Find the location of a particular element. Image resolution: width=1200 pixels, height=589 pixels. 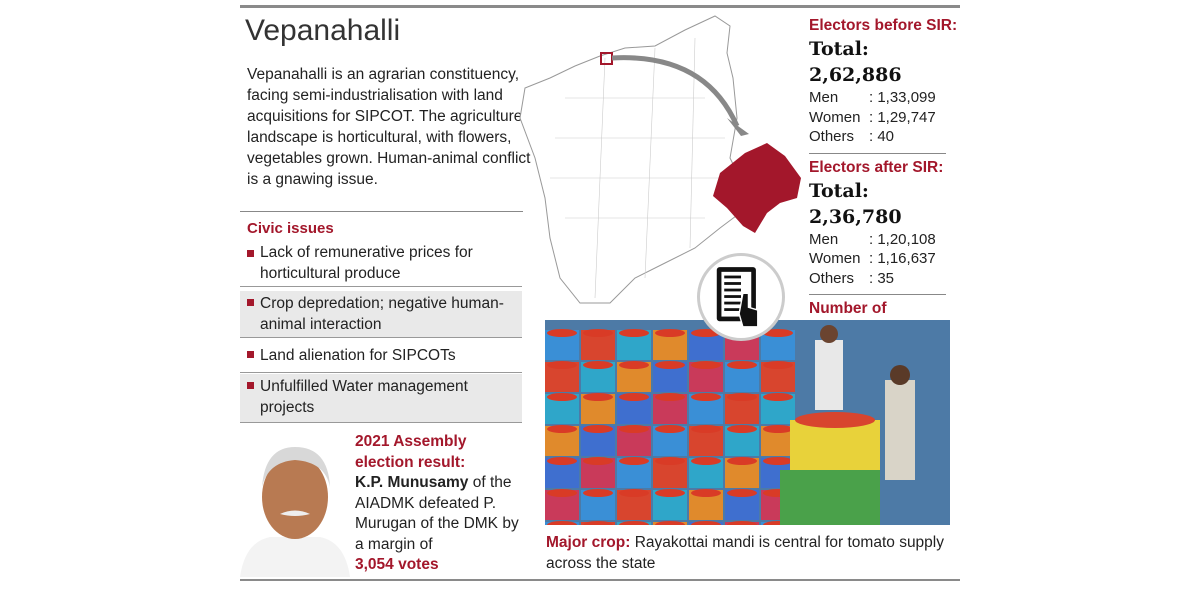

value: : 35 is located at coordinates (882, 278).